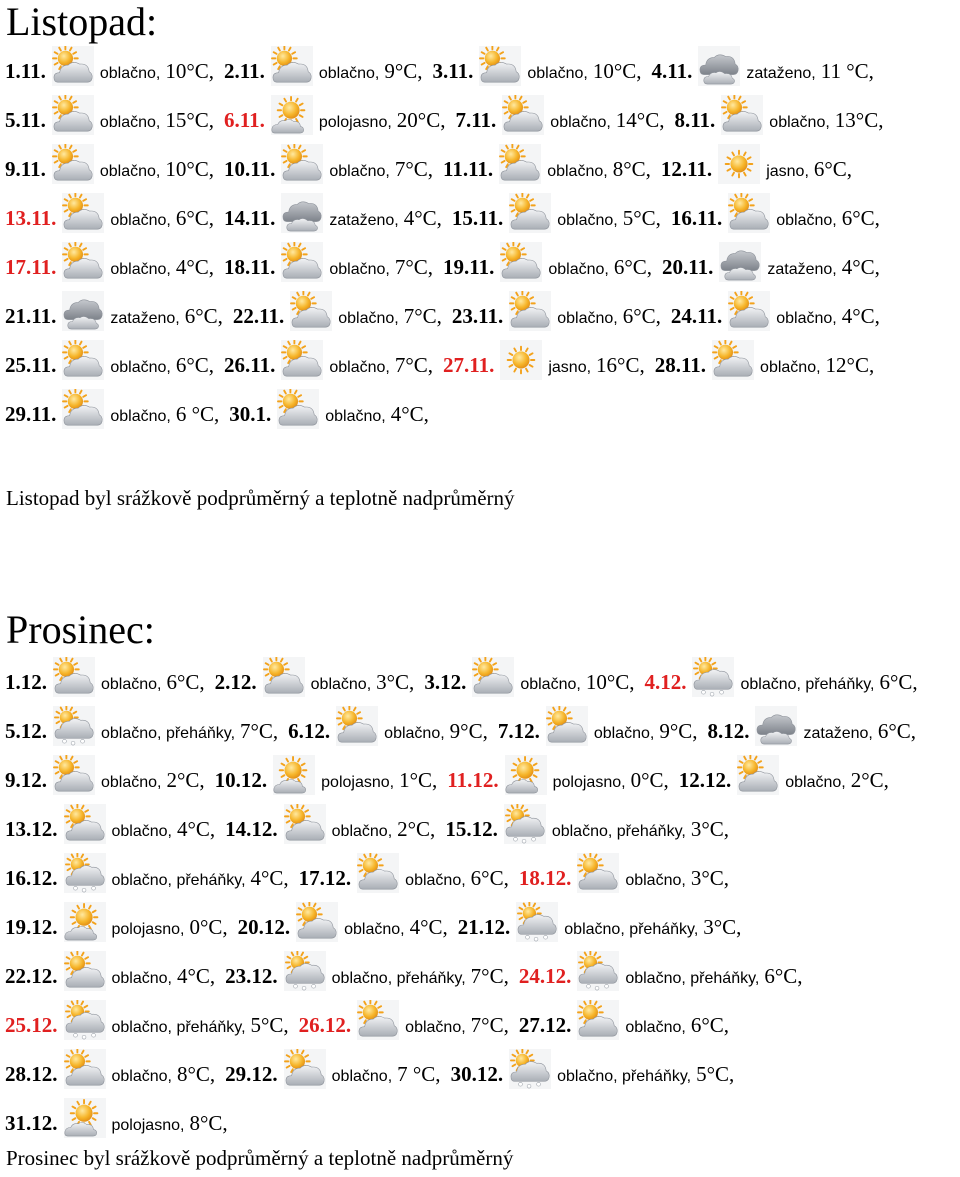 Image resolution: width=960 pixels, height=1177 pixels. I want to click on entry-temperature: 15°C,, so click(189, 120).